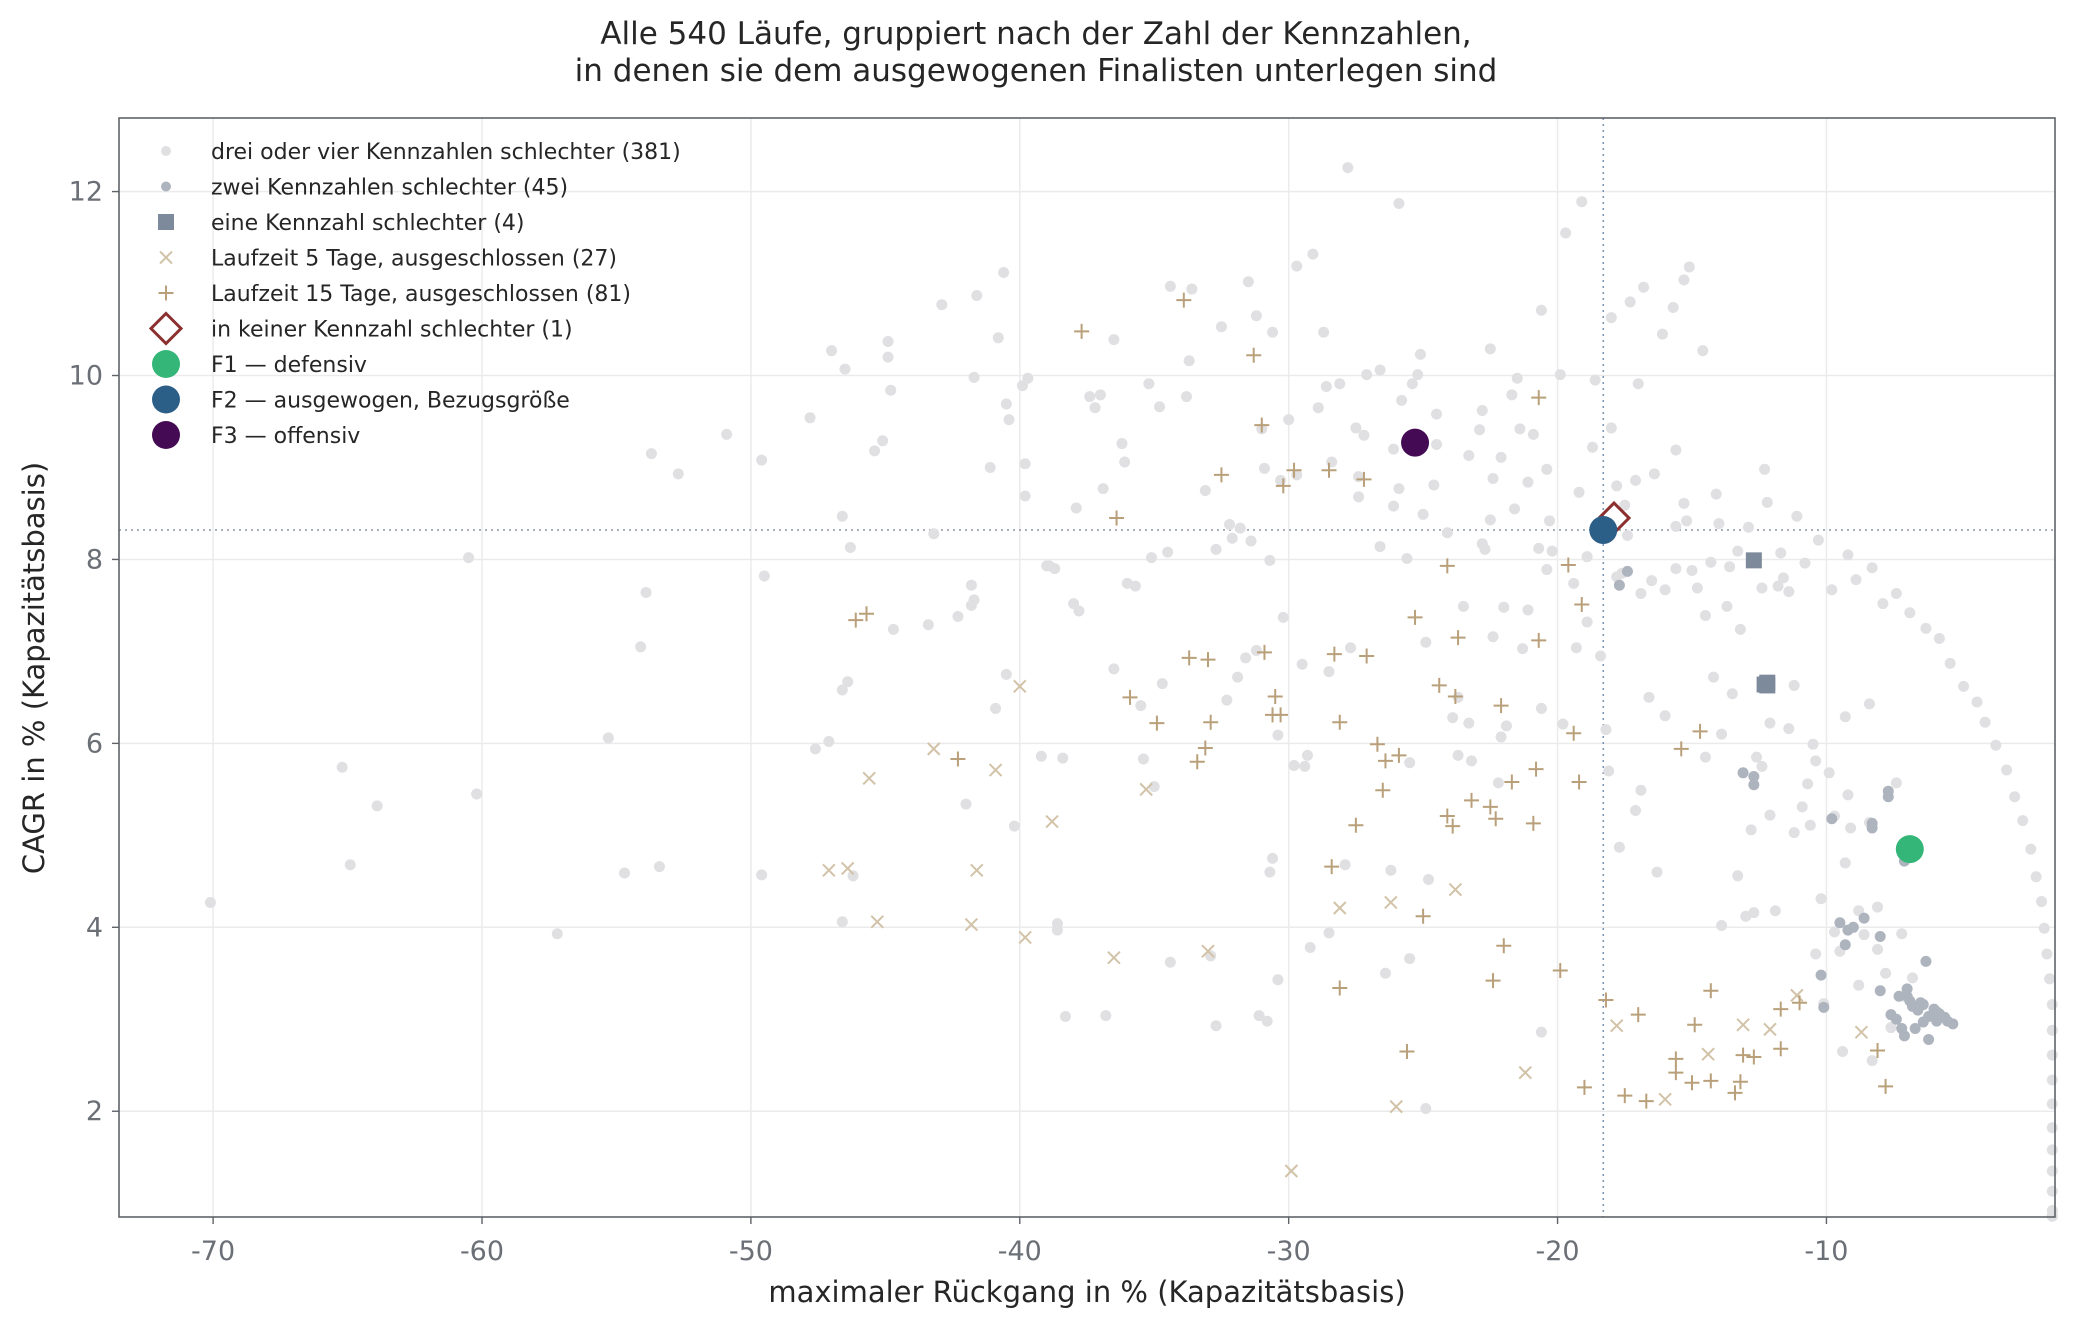  Describe the element at coordinates (166, 222) in the screenshot. I see `legend-marker-worse1` at that location.